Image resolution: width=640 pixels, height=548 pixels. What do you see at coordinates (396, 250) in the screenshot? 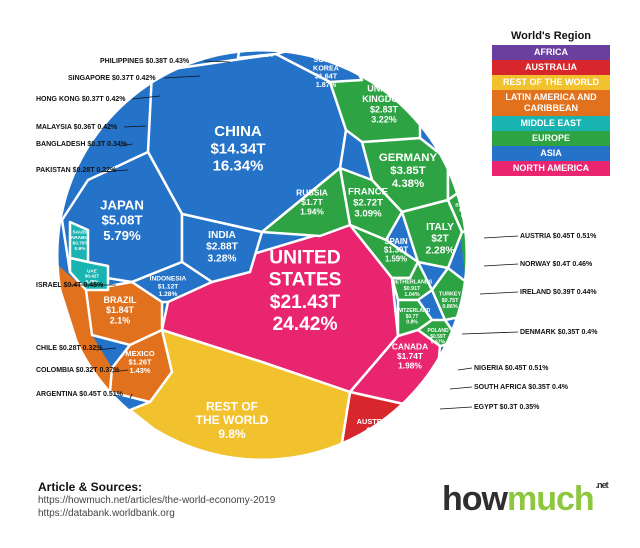
I see `cell-label-spain: SPAIN $1.39T 1.59%` at bounding box center [396, 250].